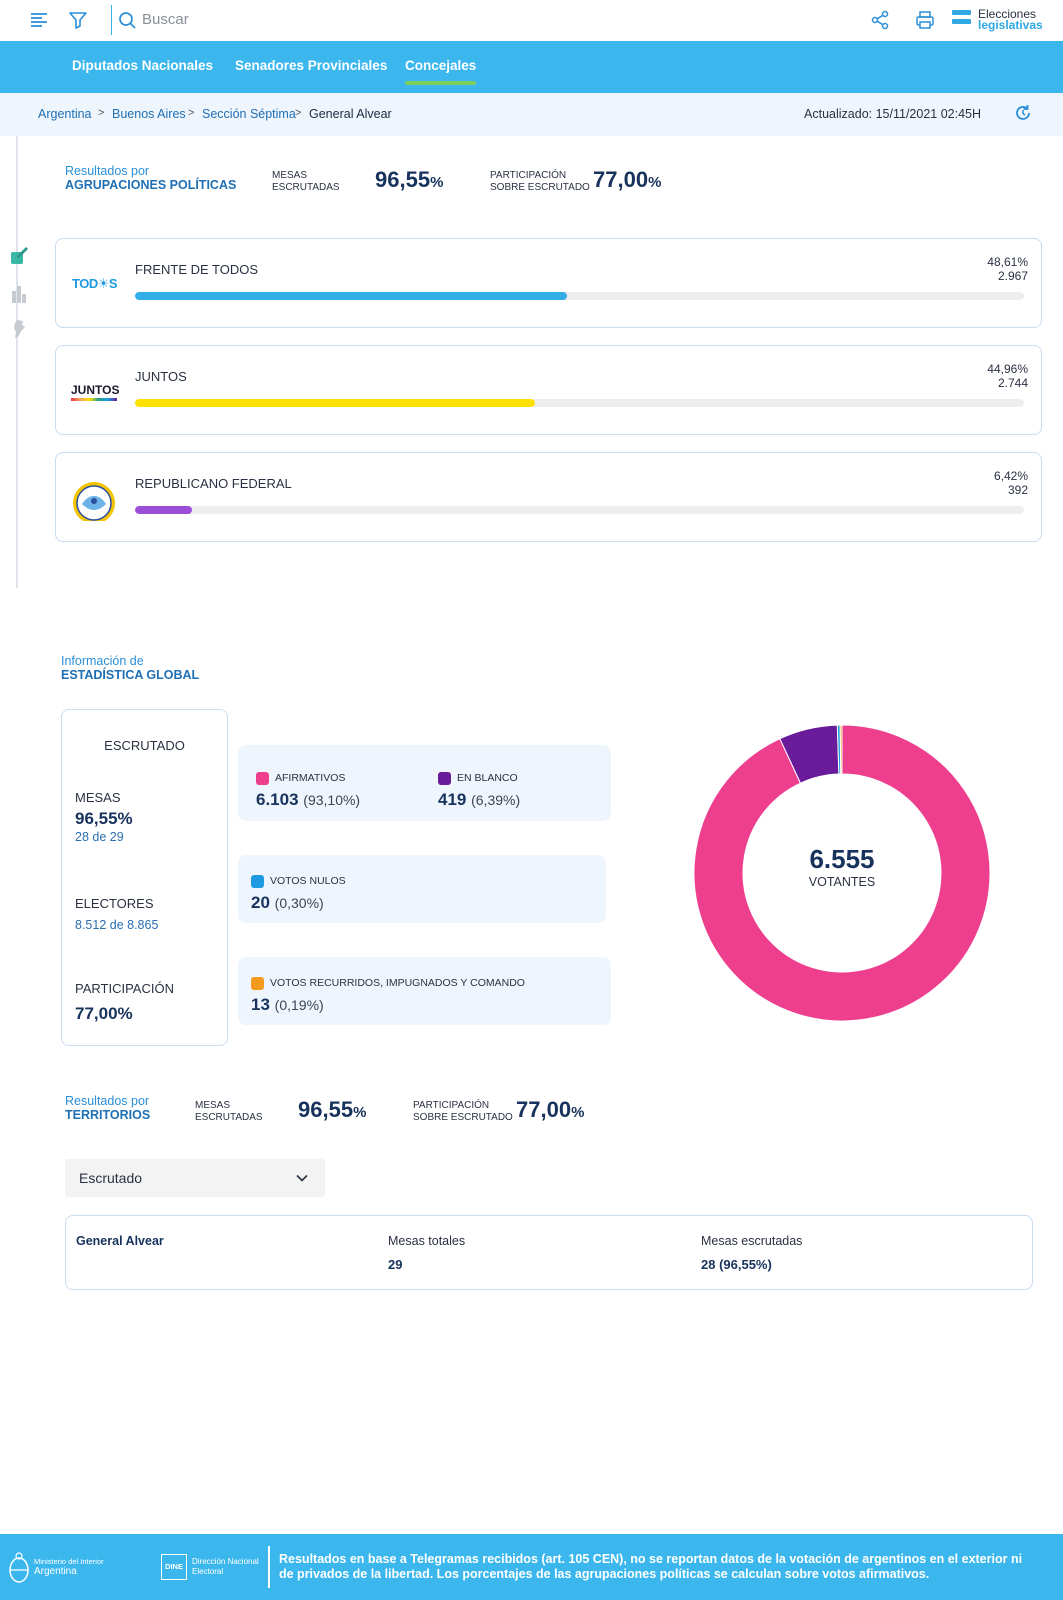 This screenshot has height=1600, width=1063. Describe the element at coordinates (397, 983) in the screenshot. I see `votos-recurridos-label: VOTOS RECURRIDOS, IMPUGNADOS Y COMANDO` at that location.